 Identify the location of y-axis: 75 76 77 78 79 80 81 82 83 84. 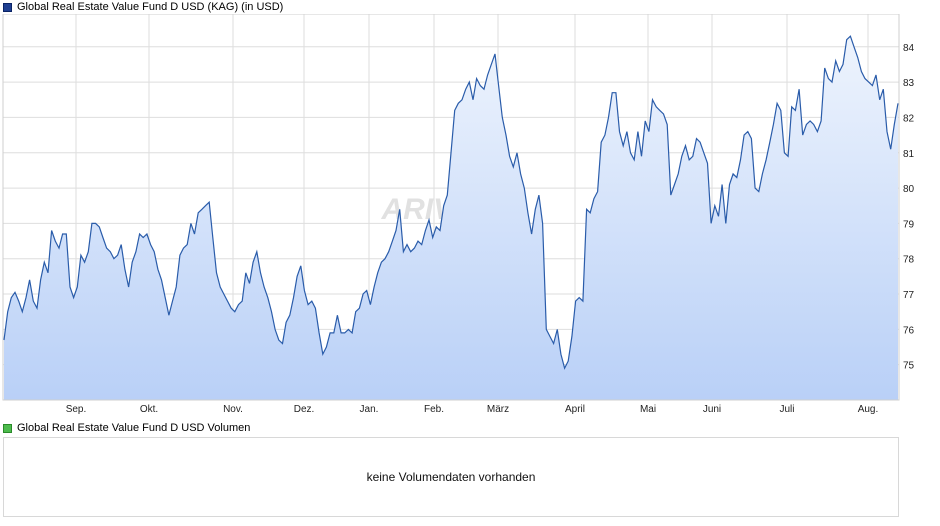
(909, 207).